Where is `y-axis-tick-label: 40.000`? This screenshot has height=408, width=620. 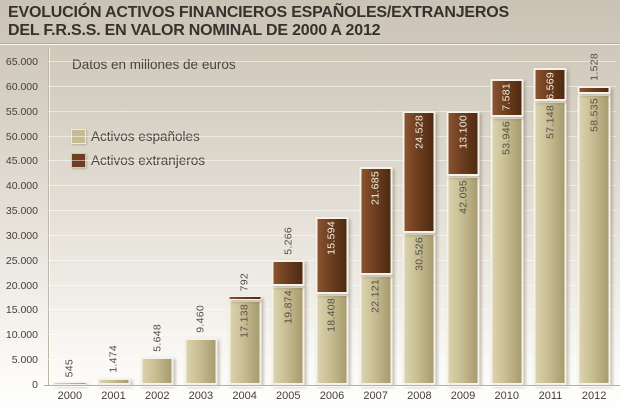 y-axis-tick-label: 40.000 is located at coordinates (21, 186).